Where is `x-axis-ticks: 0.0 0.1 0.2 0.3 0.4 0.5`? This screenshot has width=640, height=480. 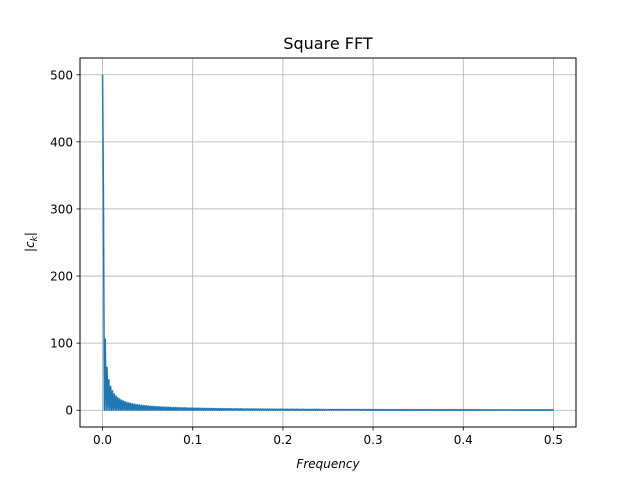
x-axis-ticks: 0.0 0.1 0.2 0.3 0.4 0.5 is located at coordinates (328, 437).